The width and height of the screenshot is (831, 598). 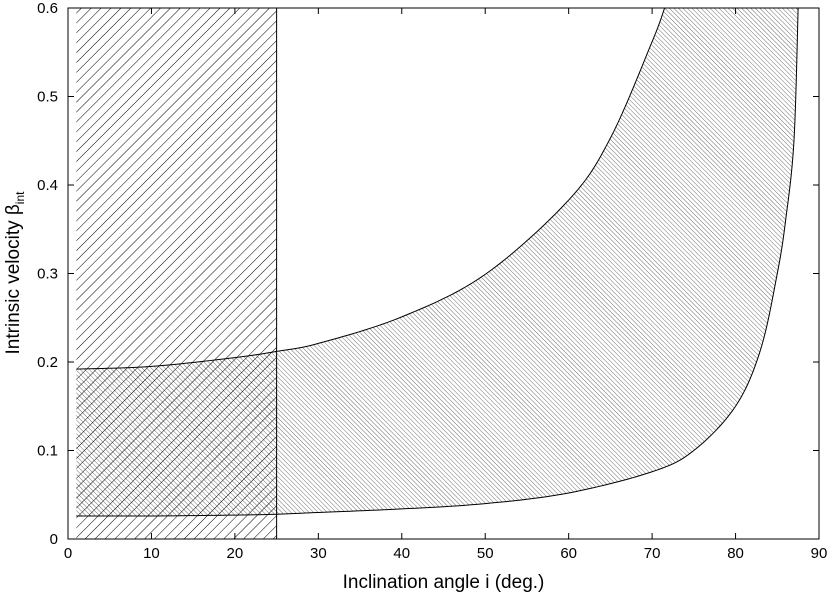 I want to click on x-tick-label: 90, so click(x=819, y=553).